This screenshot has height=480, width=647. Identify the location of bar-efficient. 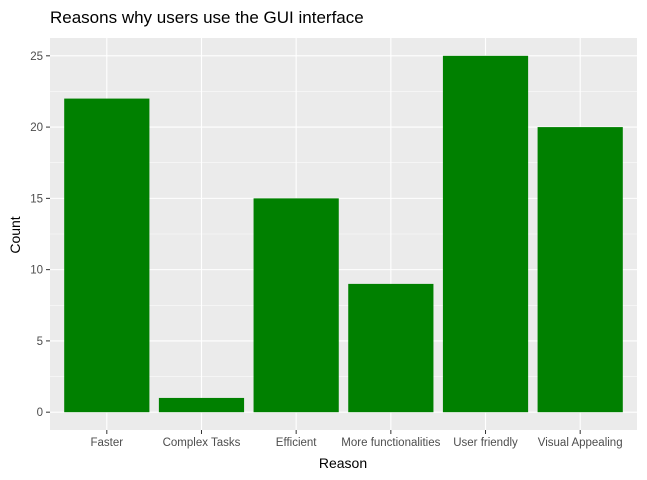
(296, 305).